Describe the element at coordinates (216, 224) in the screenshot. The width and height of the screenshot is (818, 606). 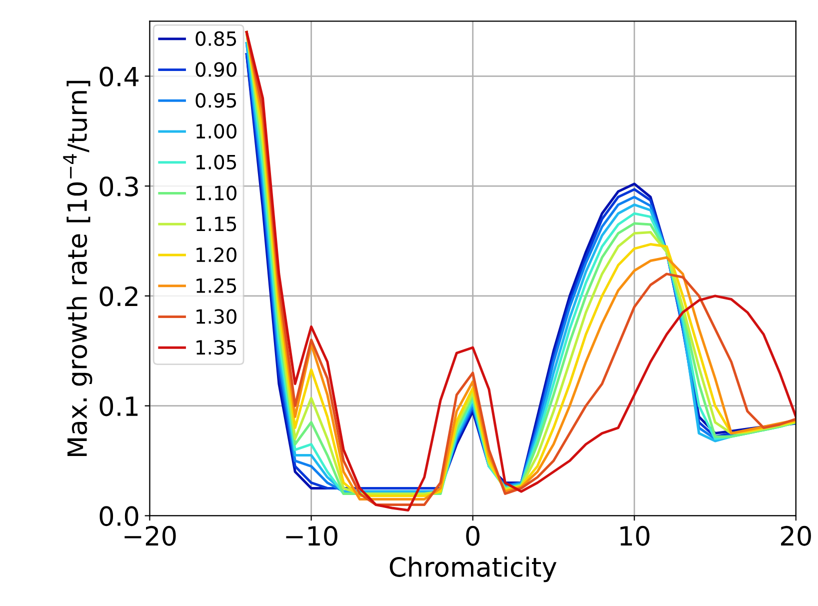
I see `legend-label: 1.15` at that location.